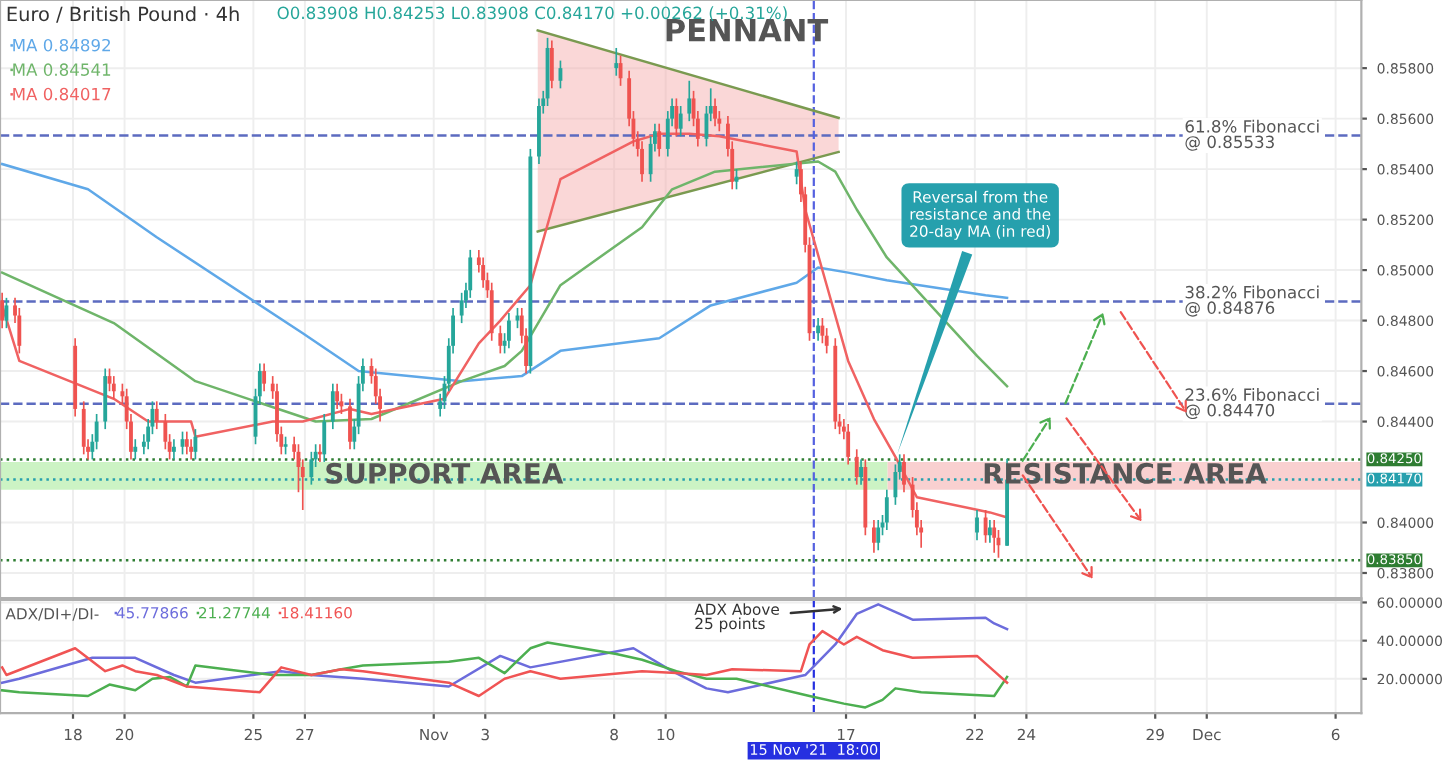  Describe the element at coordinates (747, 30) in the screenshot. I see `annotation: PENNANT` at that location.